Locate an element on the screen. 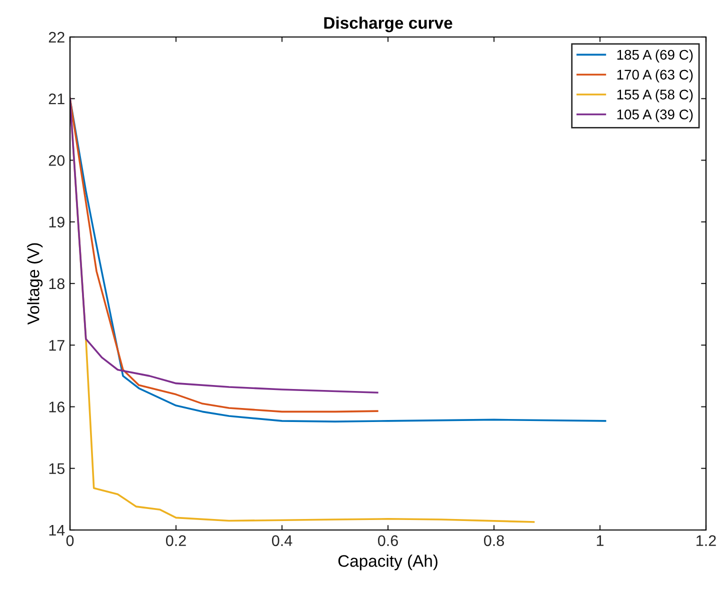 Image resolution: width=717 pixels, height=593 pixels. legend-label: 185 A (69 C) is located at coordinates (655, 56).